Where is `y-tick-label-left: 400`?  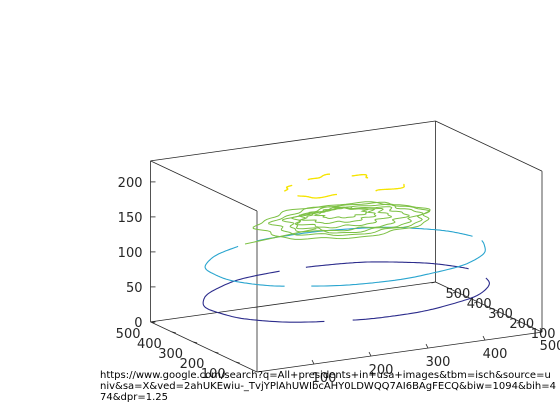
y-tick-label-left: 400 is located at coordinates (149, 344).